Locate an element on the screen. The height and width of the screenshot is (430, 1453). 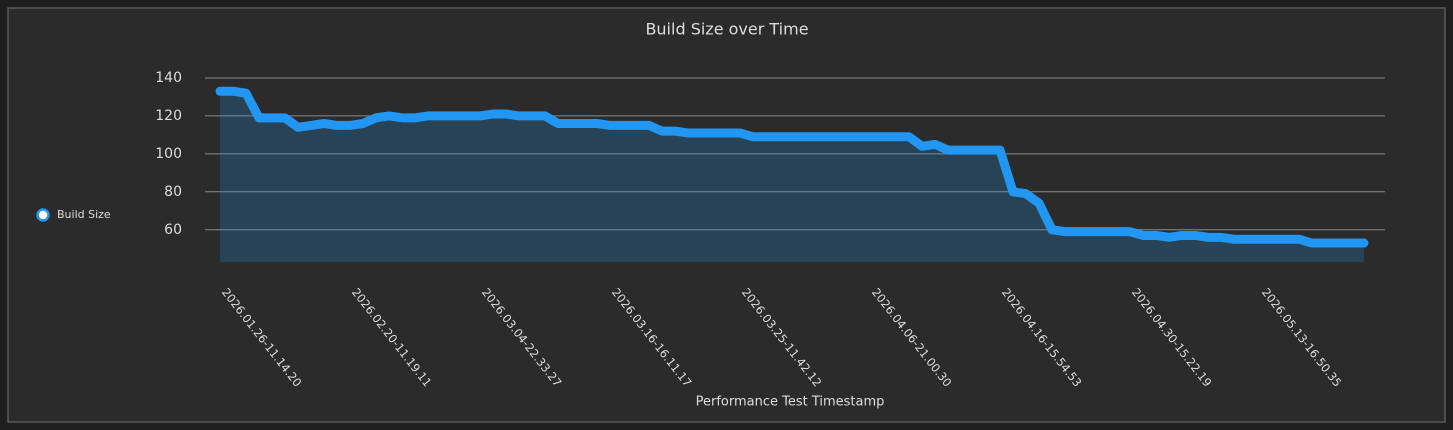
y-tick-label: 60 is located at coordinates (173, 230).